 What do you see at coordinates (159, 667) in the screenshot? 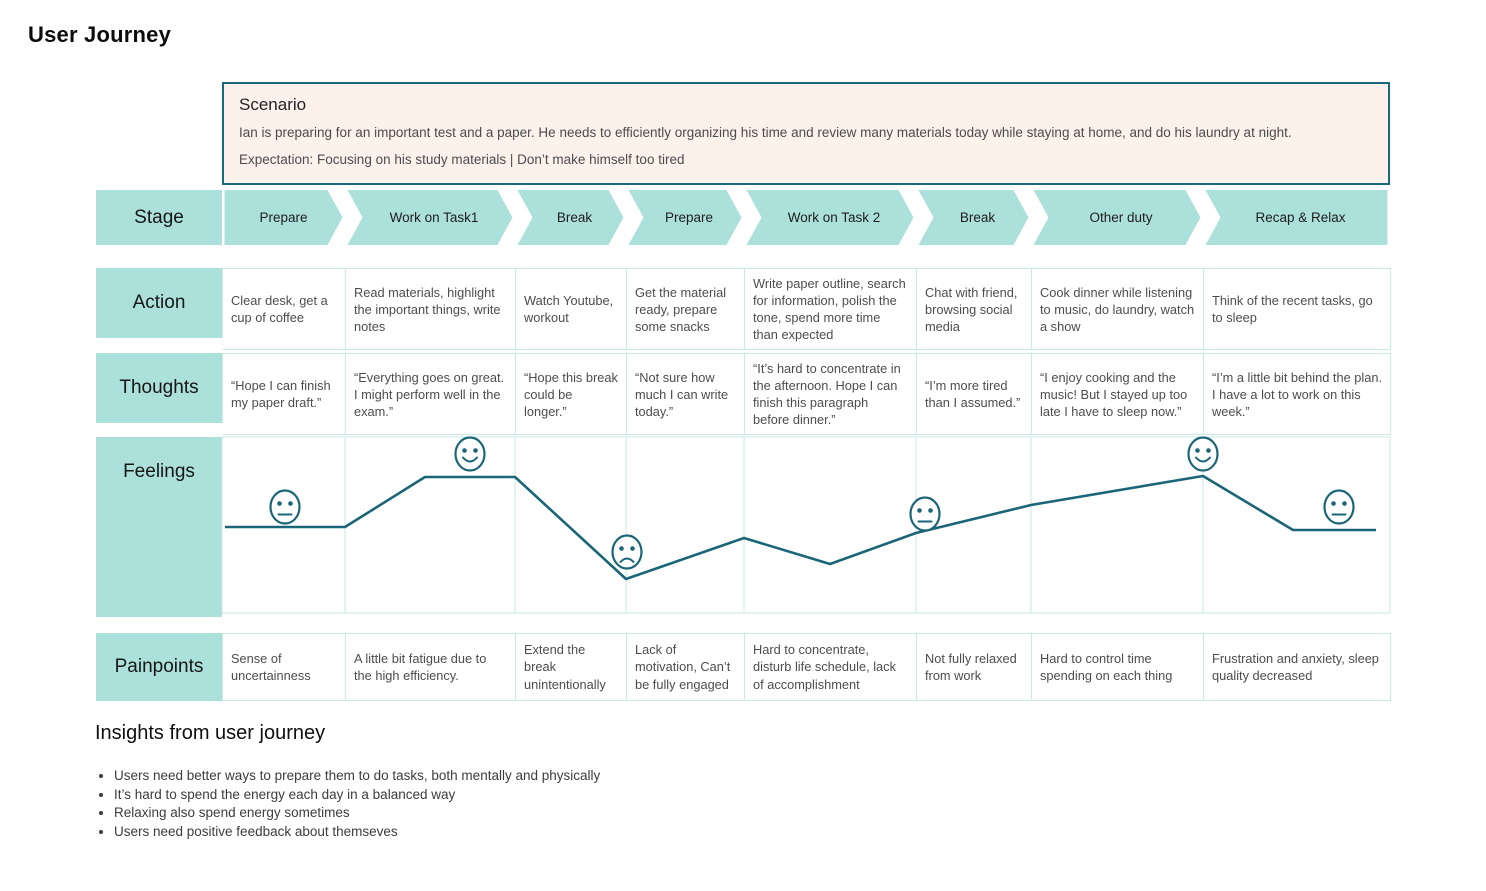
I see `row-label-painpoints: Painpoints` at bounding box center [159, 667].